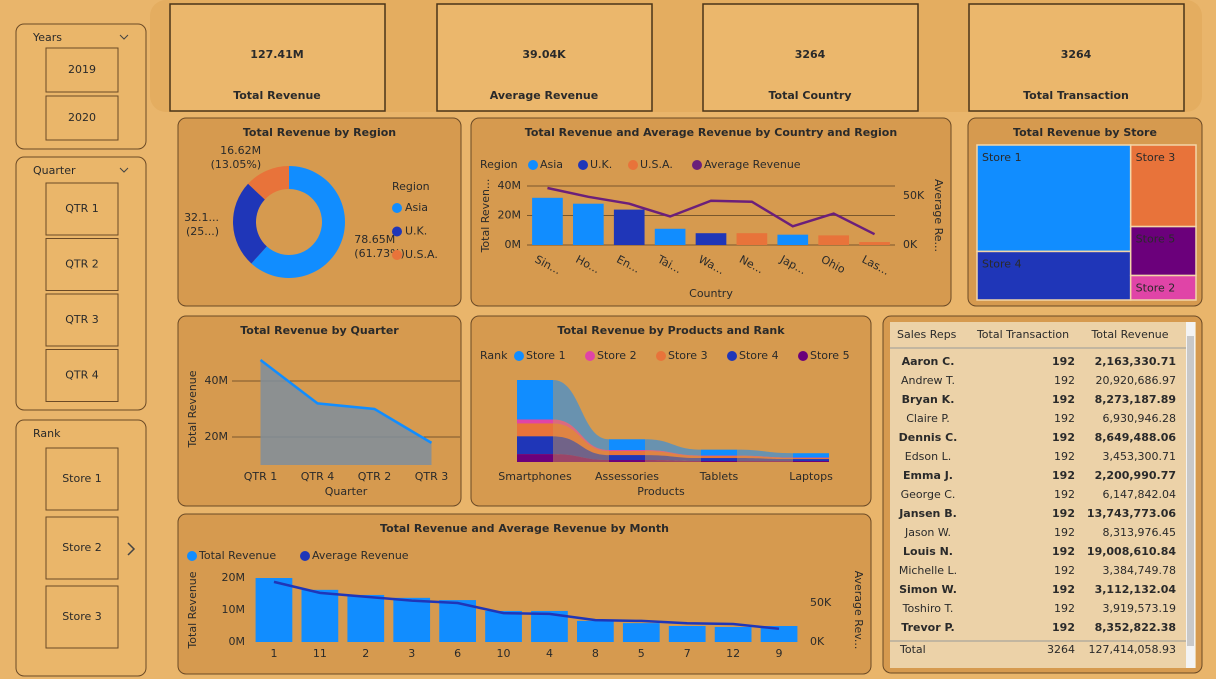 The width and height of the screenshot is (1216, 679). What do you see at coordinates (1190, 491) in the screenshot?
I see `scroll-thumb` at bounding box center [1190, 491].